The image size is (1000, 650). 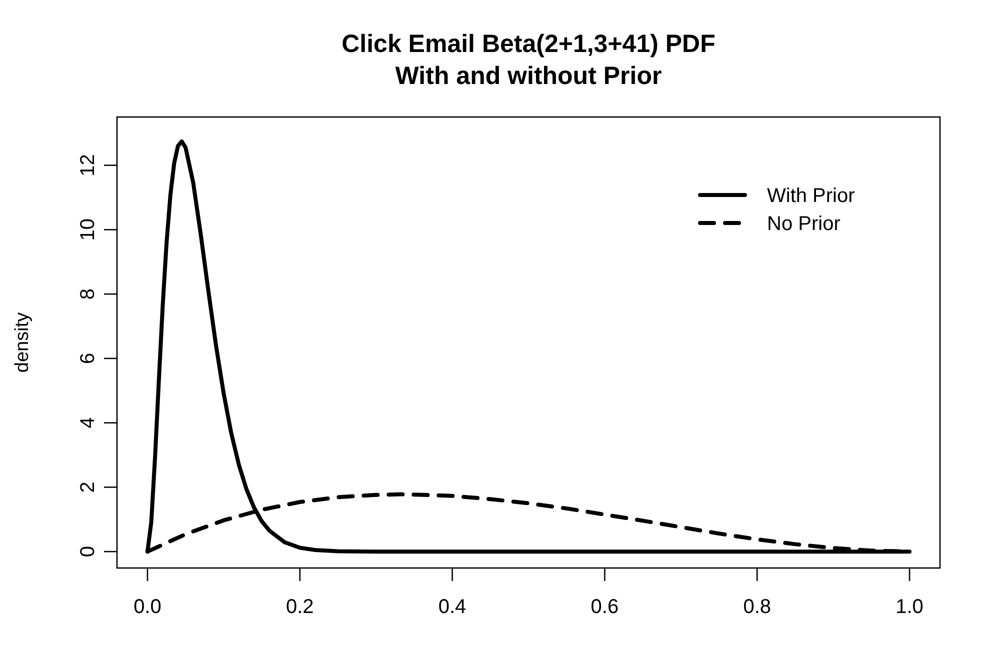 What do you see at coordinates (604, 607) in the screenshot?
I see `x-tick-label: 0.6` at bounding box center [604, 607].